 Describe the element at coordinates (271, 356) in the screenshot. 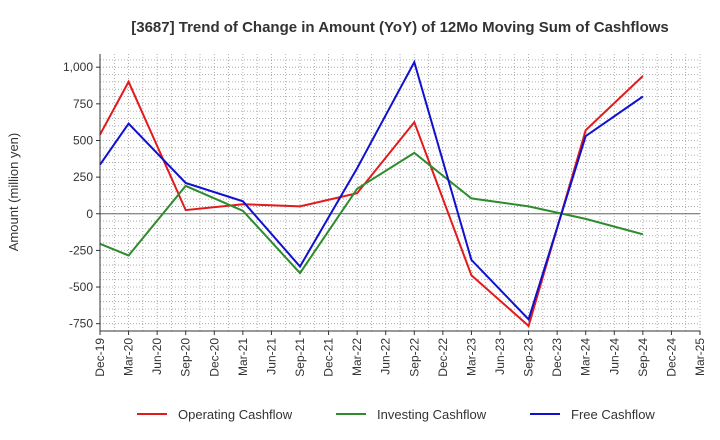

I see `x-tick-label: Jun-21` at that location.